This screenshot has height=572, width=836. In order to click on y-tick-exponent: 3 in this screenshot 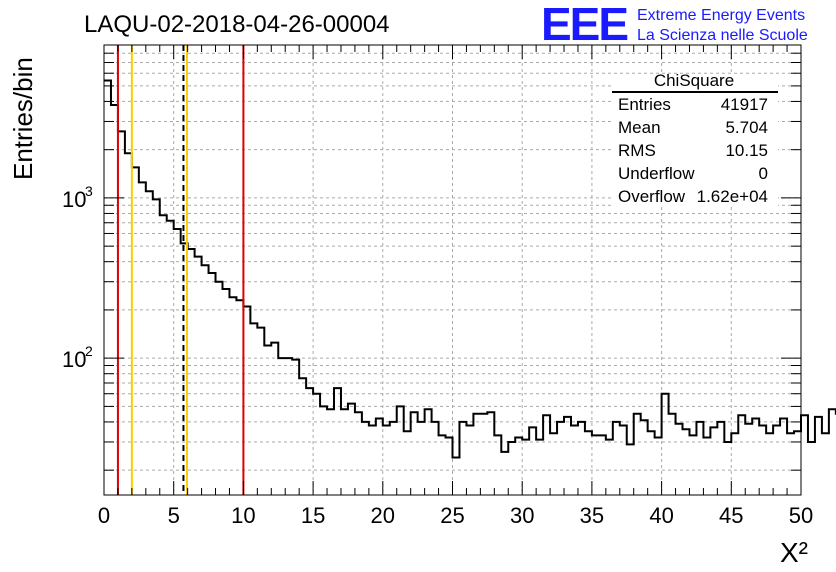, I will do `click(89, 191)`.